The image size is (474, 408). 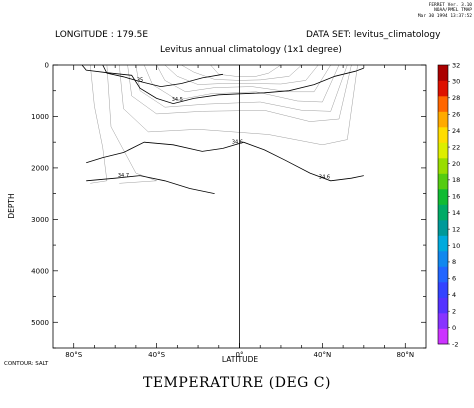 What do you see at coordinates (237, 383) in the screenshot?
I see `figure-title: TEMPERATURE (DEG C)` at bounding box center [237, 383].